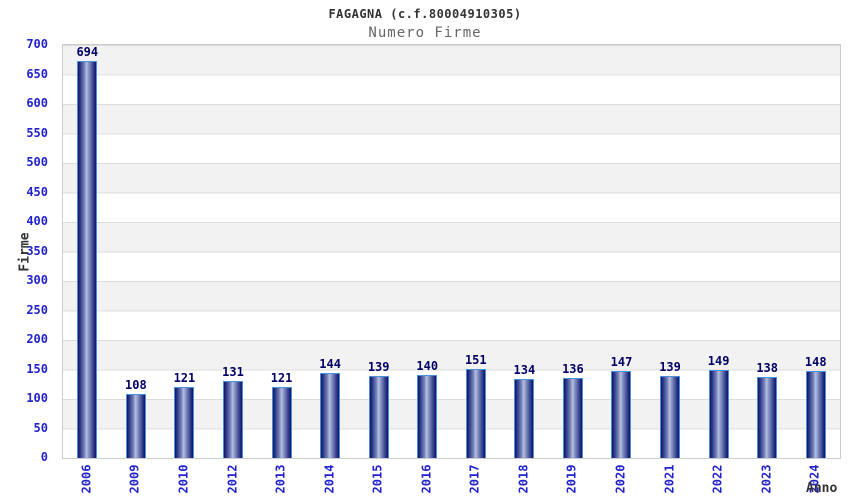 The image size is (850, 500). I want to click on x-tick-label: 2020, so click(620, 479).